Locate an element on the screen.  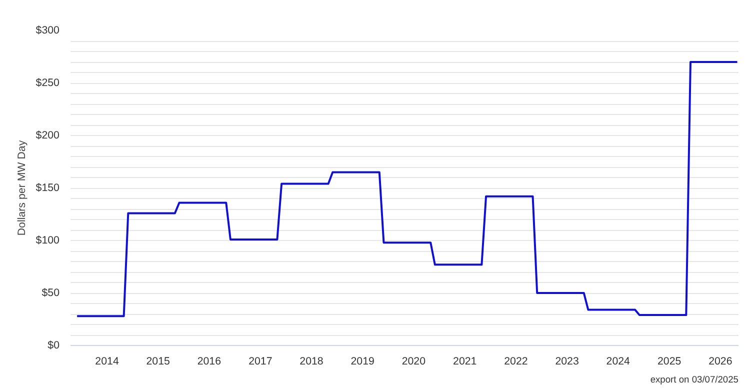
x-tick-label: 2023 is located at coordinates (567, 362).